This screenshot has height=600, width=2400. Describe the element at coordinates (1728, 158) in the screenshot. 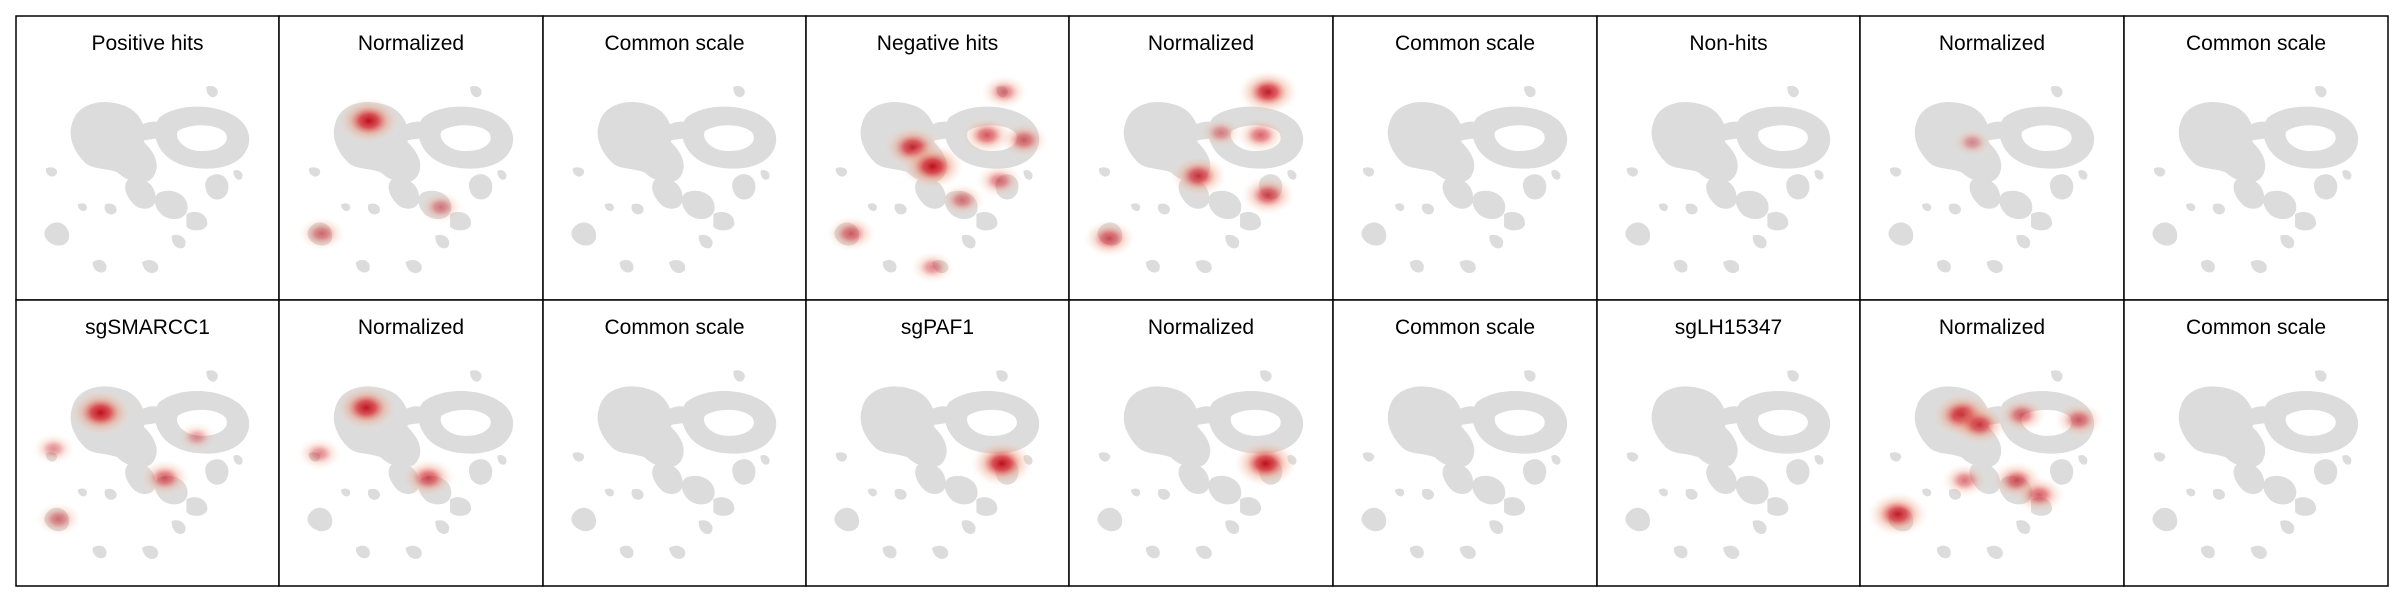

I see `panel: Non-hits` at that location.